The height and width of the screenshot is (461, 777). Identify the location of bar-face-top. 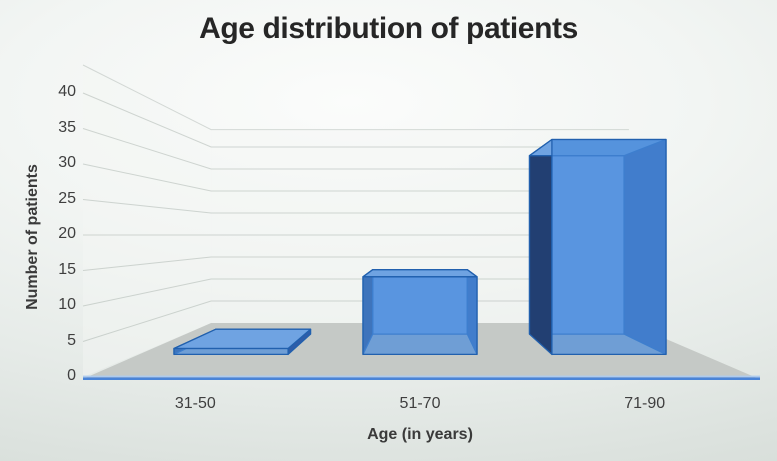
(420, 273).